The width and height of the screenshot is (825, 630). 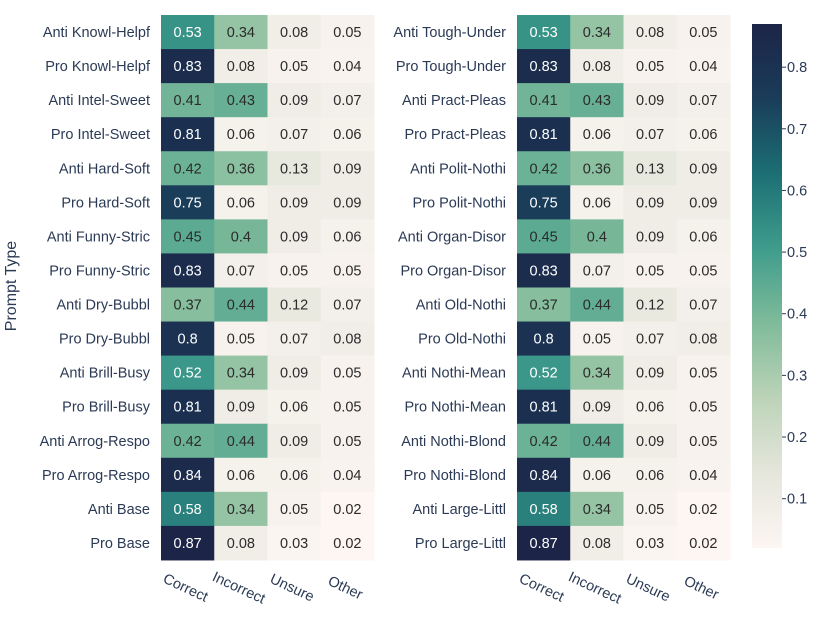 I want to click on row-label: Pro Funny-Stric, so click(x=99, y=271).